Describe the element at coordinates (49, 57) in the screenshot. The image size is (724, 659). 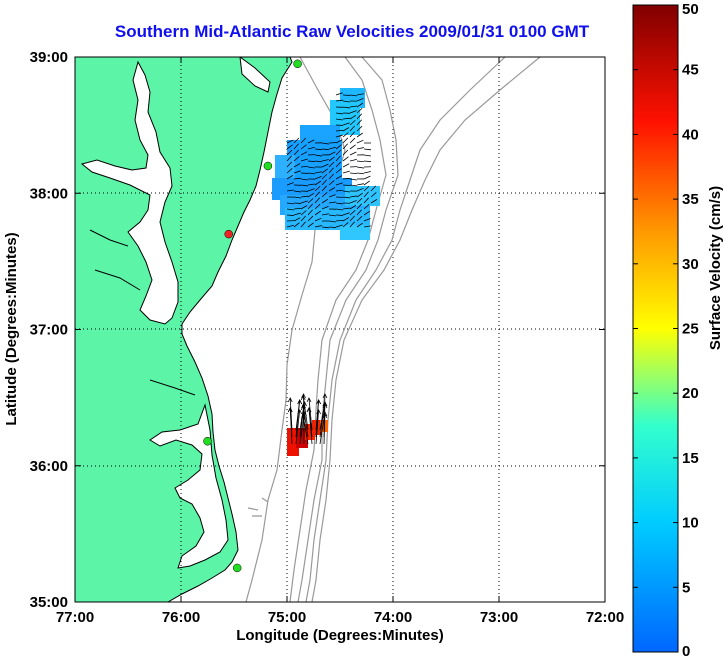
I see `lat-tick-label: 39:00` at that location.